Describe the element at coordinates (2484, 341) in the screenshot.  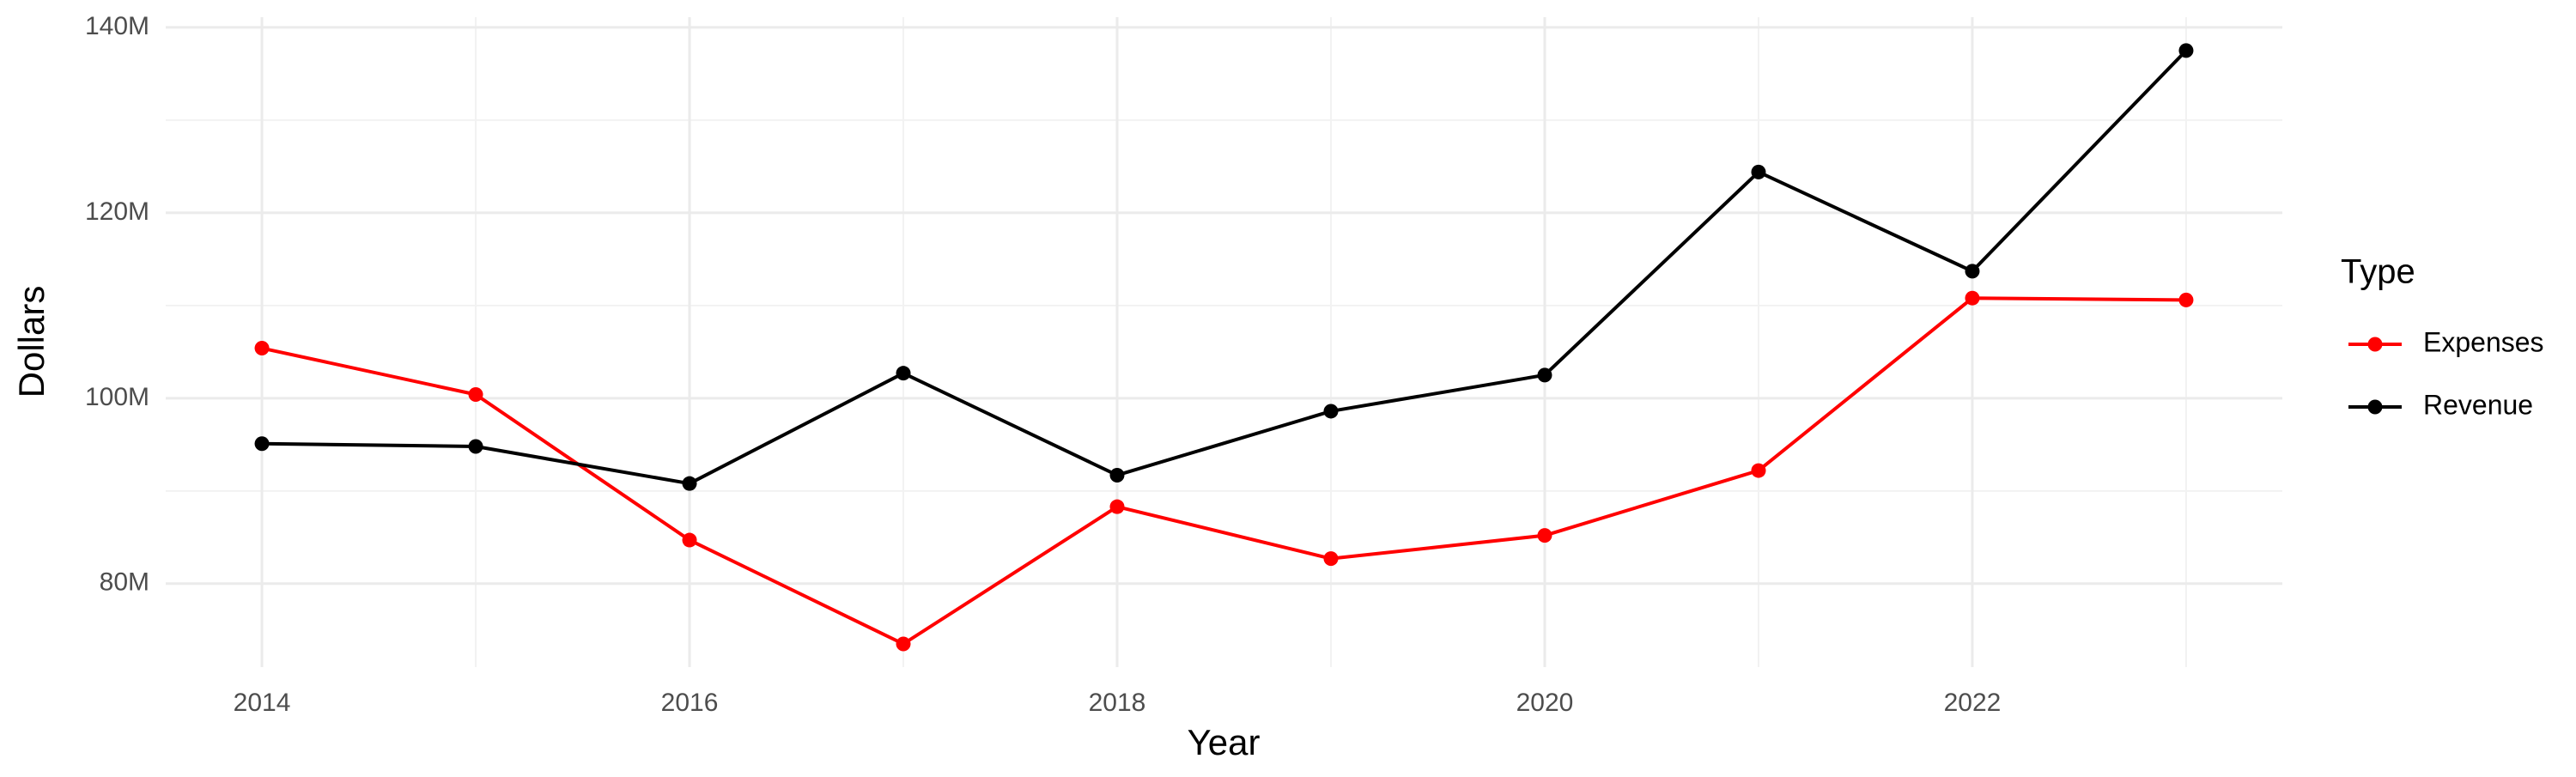
I see `legend-label: Expenses` at that location.